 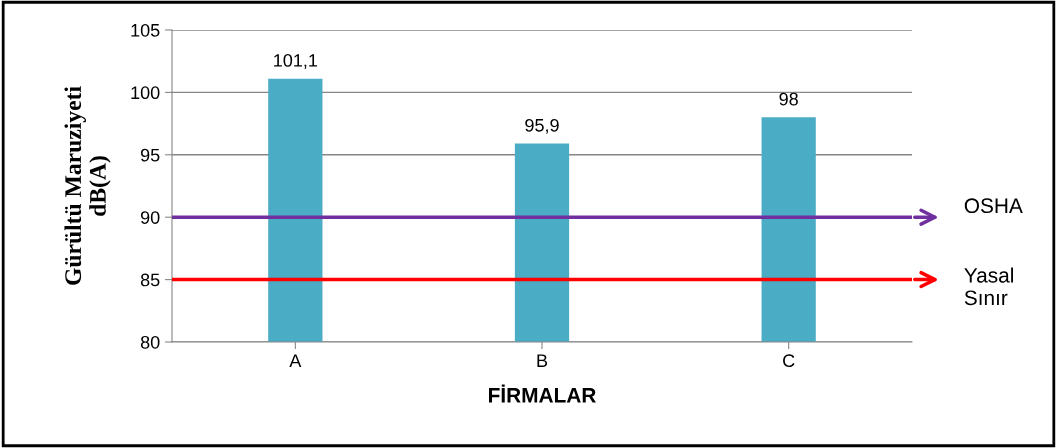 What do you see at coordinates (788, 99) in the screenshot?
I see `data-label: 98` at bounding box center [788, 99].